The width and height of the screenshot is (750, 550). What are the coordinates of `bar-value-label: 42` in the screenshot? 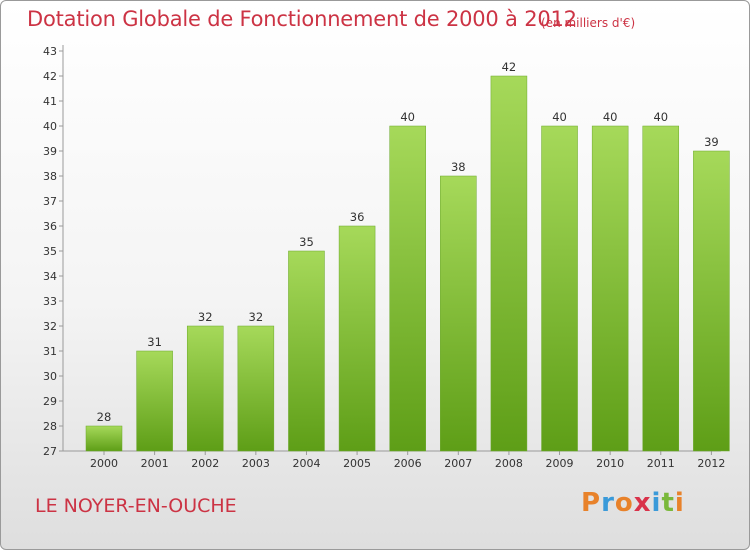 It's located at (509, 67).